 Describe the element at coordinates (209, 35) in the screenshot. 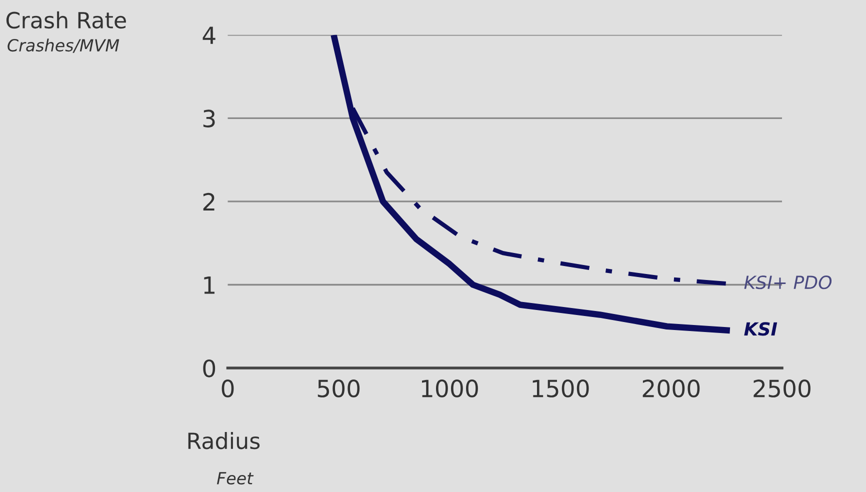

I see `y-tick-label: 4` at that location.